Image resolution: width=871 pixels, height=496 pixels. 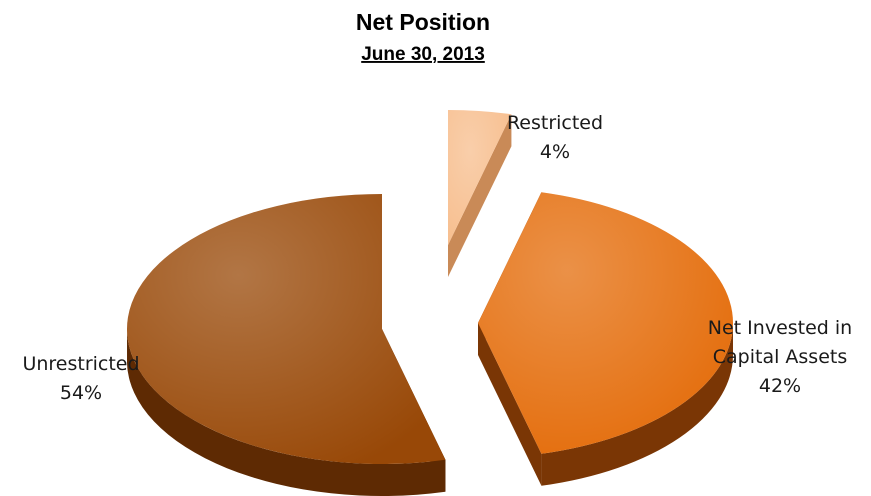 What do you see at coordinates (423, 54) in the screenshot?
I see `chart-subtitle: June 30, 2013` at bounding box center [423, 54].